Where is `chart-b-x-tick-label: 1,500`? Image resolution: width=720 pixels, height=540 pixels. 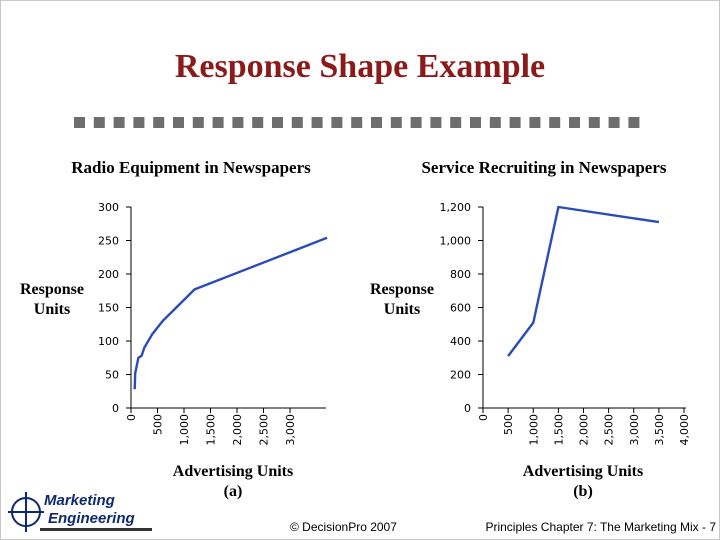
chart-b-x-tick-label: 1,500 is located at coordinates (558, 430).